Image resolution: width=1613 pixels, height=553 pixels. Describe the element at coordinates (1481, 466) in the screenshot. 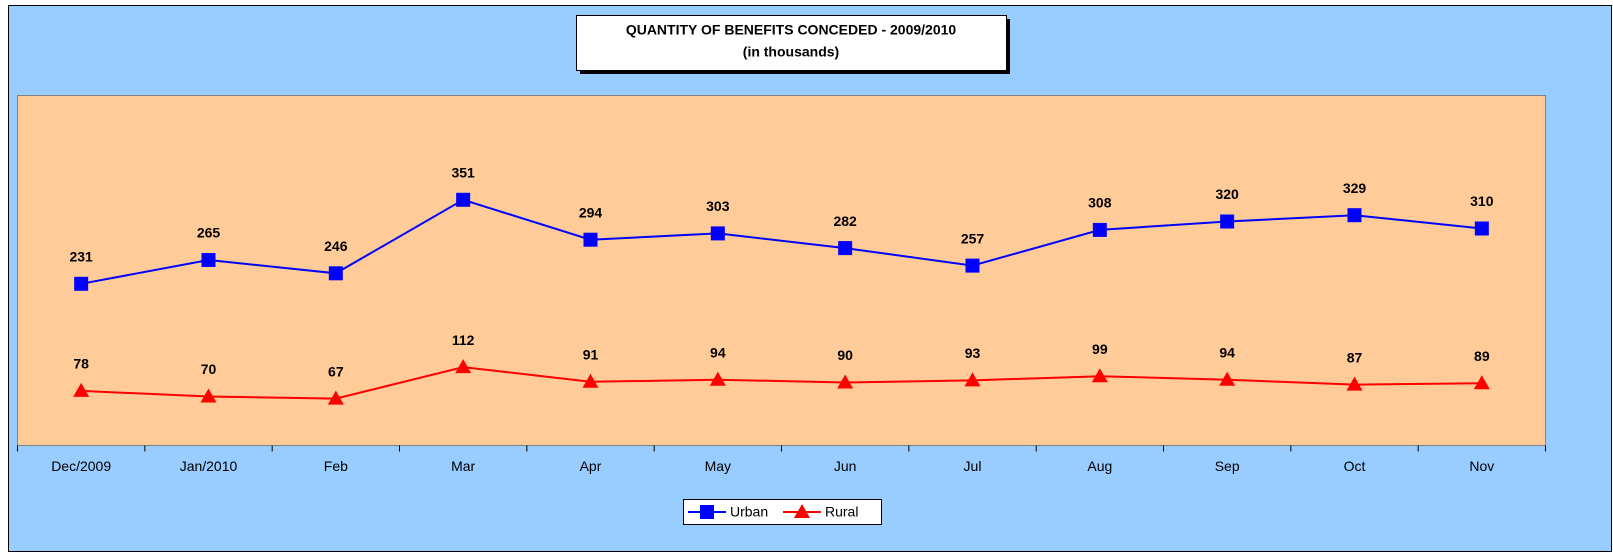

I see `x-tick-label: Nov` at that location.